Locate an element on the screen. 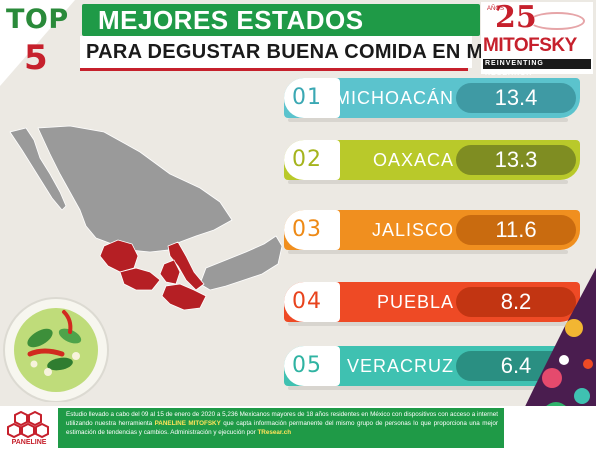 Image resolution: width=596 pixels, height=450 pixels. footer-note-box is located at coordinates (281, 428).